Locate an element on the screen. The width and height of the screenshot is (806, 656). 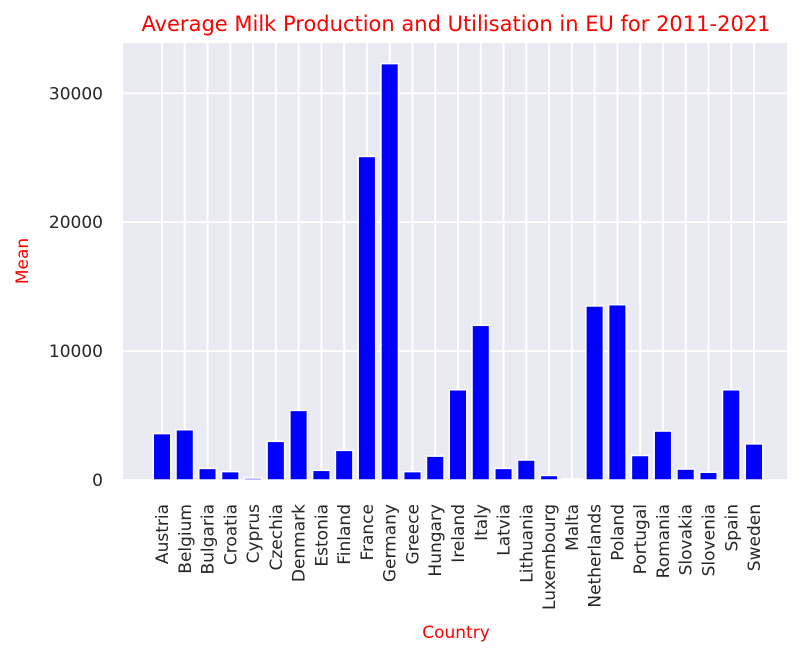
bar-spain is located at coordinates (731, 435).